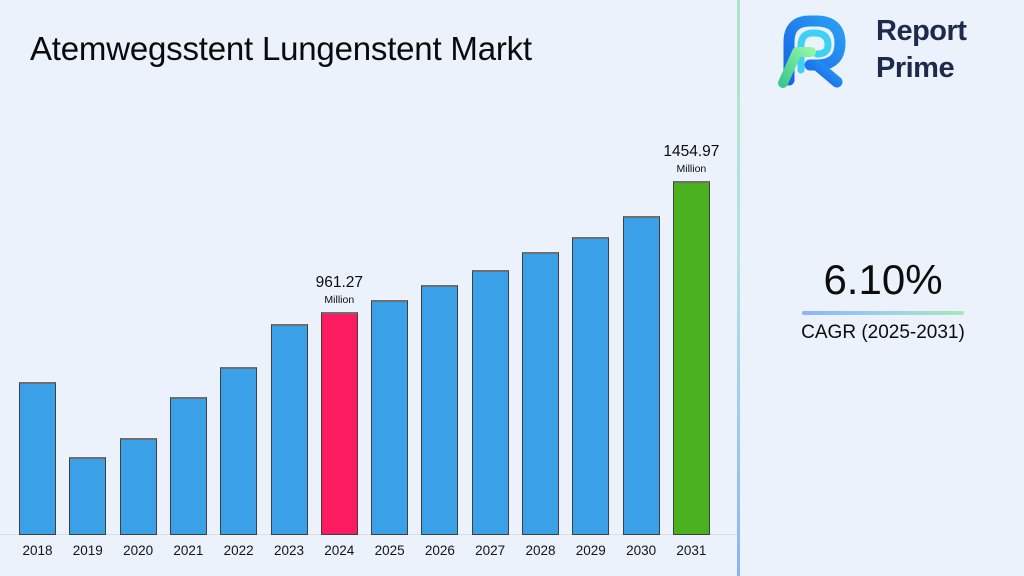 This screenshot has width=1024, height=576. Describe the element at coordinates (490, 402) in the screenshot. I see `bar-2027` at that location.